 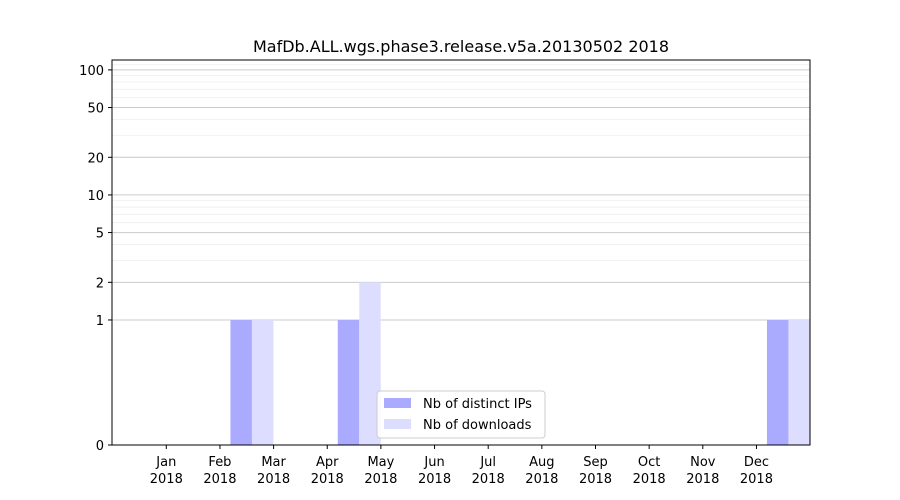 I want to click on y-tick-label: 1, so click(x=100, y=321).